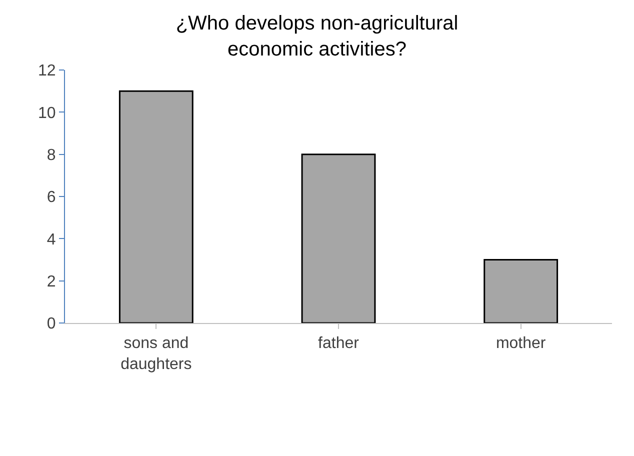 The width and height of the screenshot is (634, 456). Describe the element at coordinates (47, 113) in the screenshot. I see `y-tick-label: 10` at that location.